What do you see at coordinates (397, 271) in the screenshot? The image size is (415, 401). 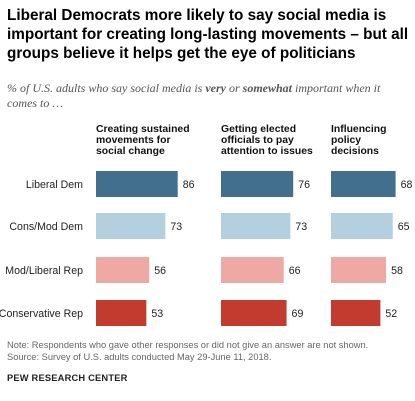 I see `data-label: 58` at bounding box center [397, 271].